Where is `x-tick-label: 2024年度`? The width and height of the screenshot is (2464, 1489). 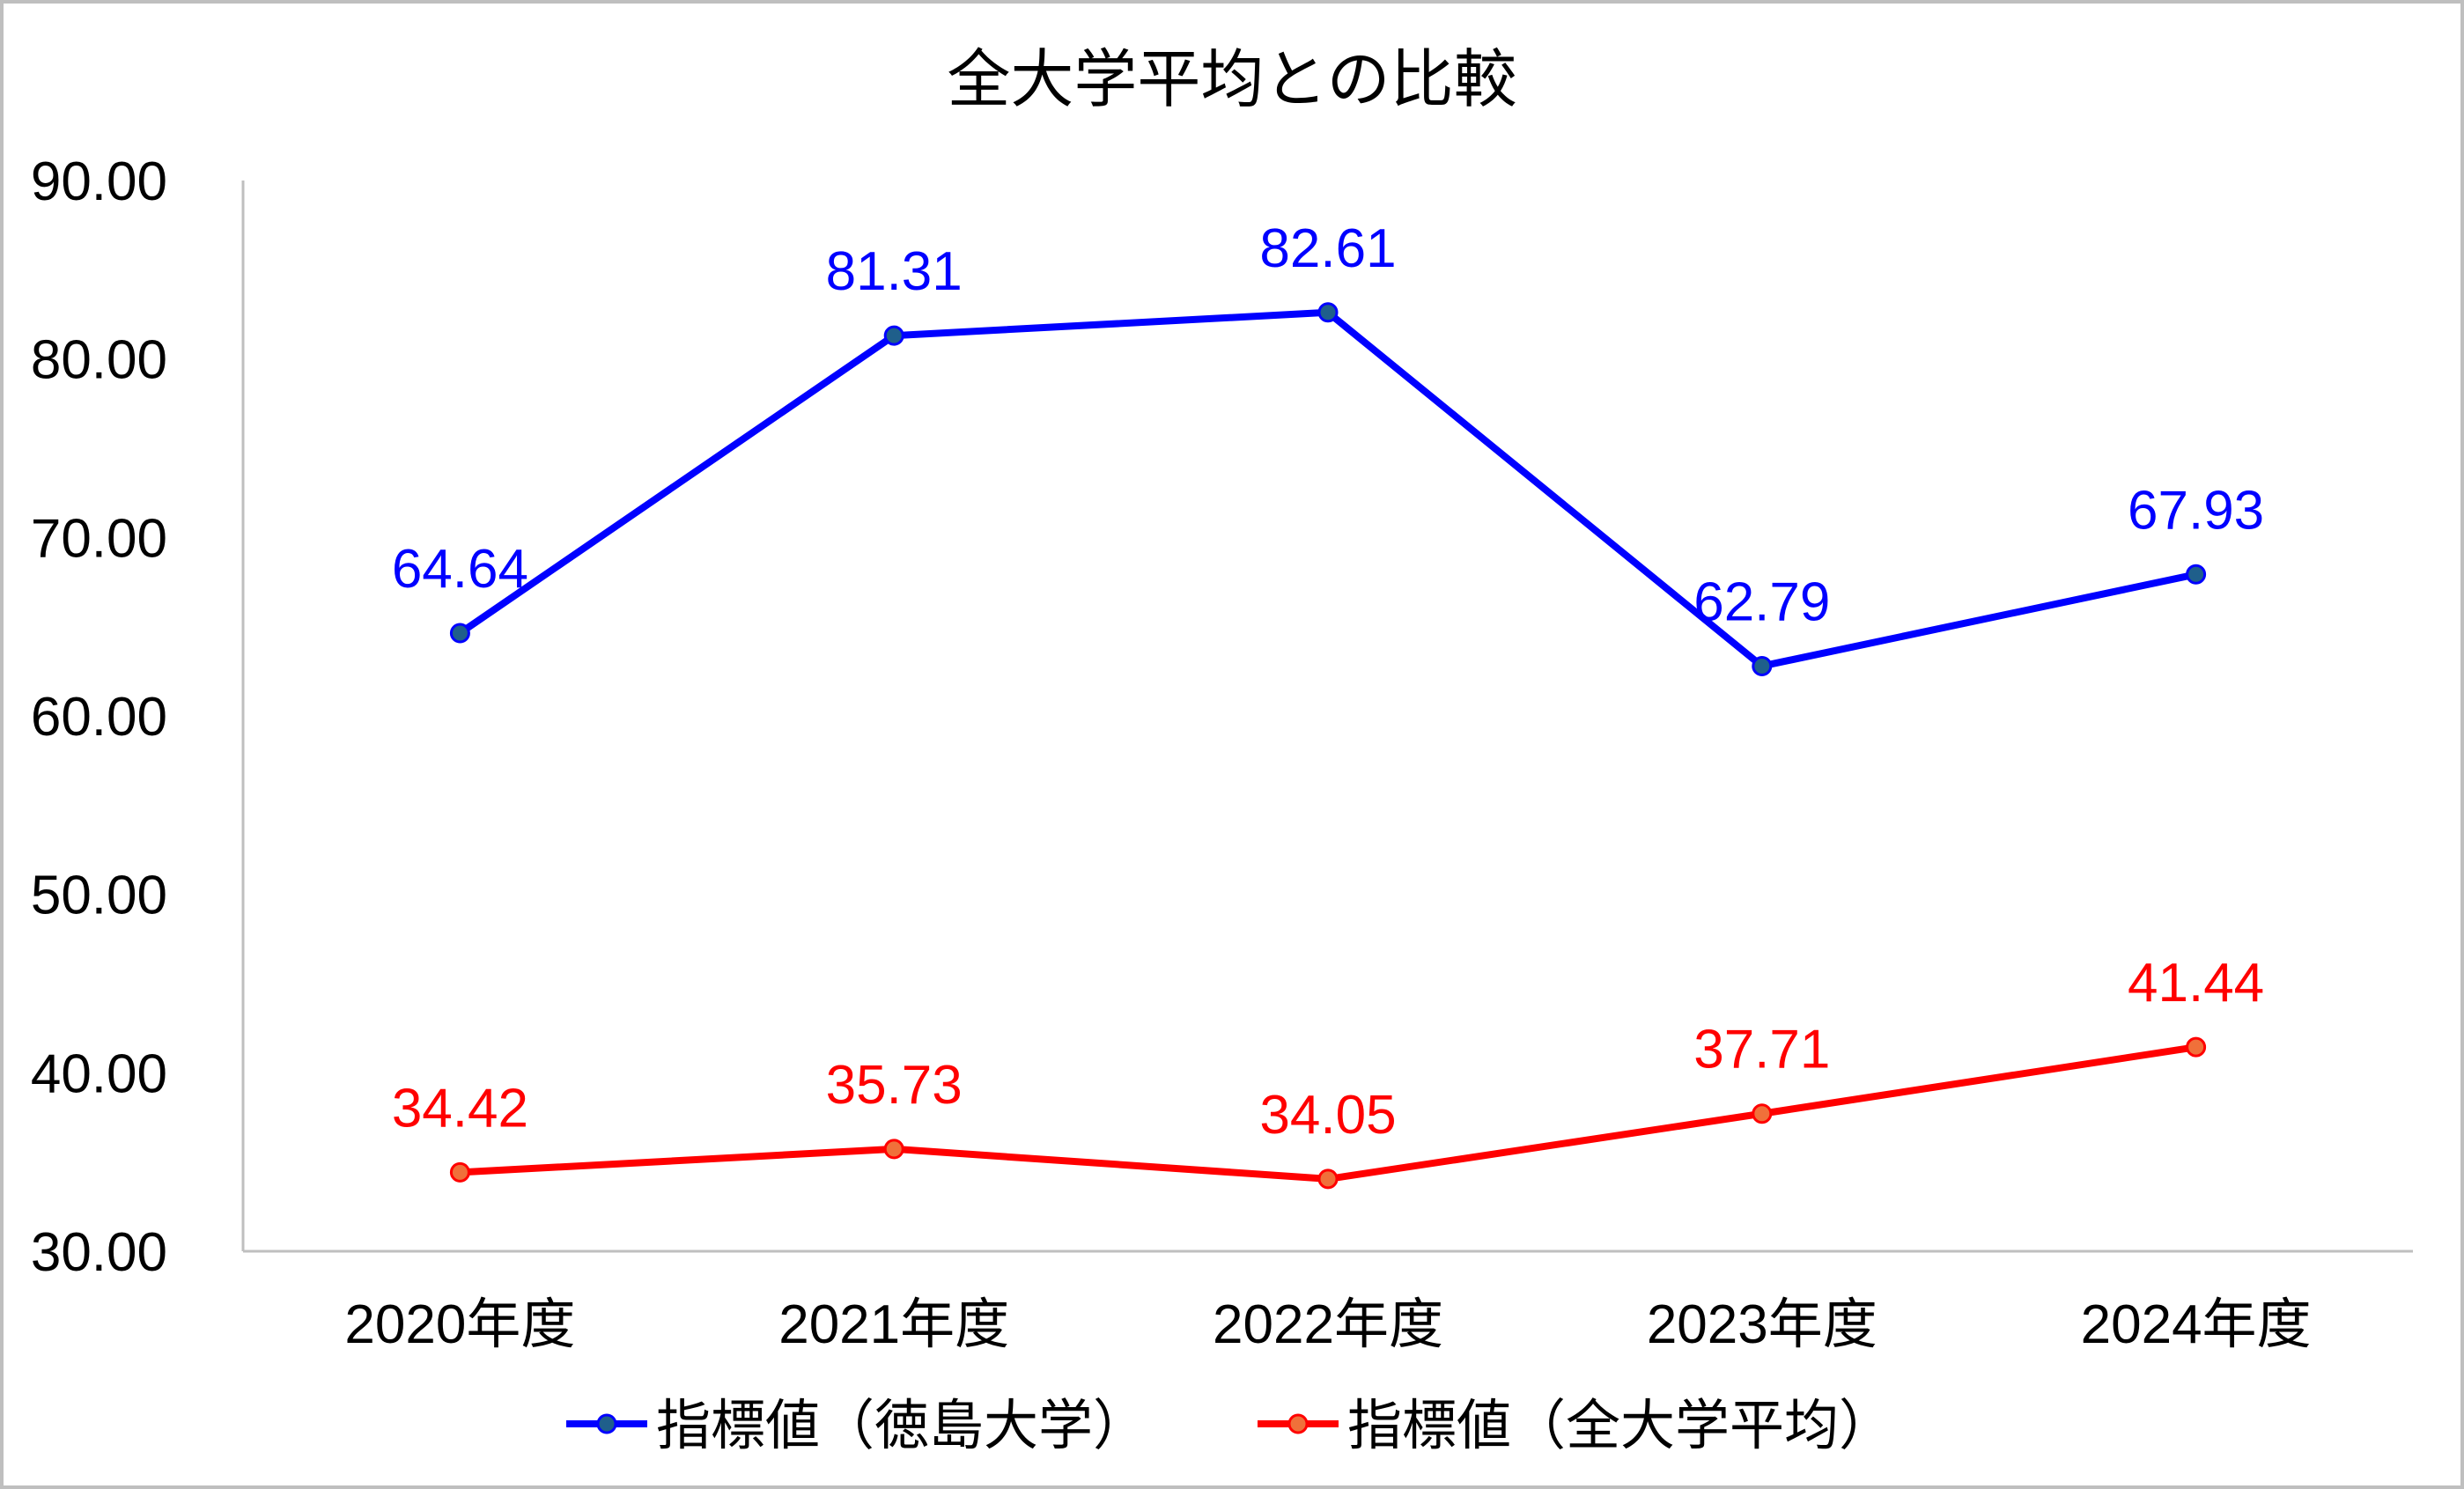 x-tick-label: 2024年度 is located at coordinates (2196, 1324).